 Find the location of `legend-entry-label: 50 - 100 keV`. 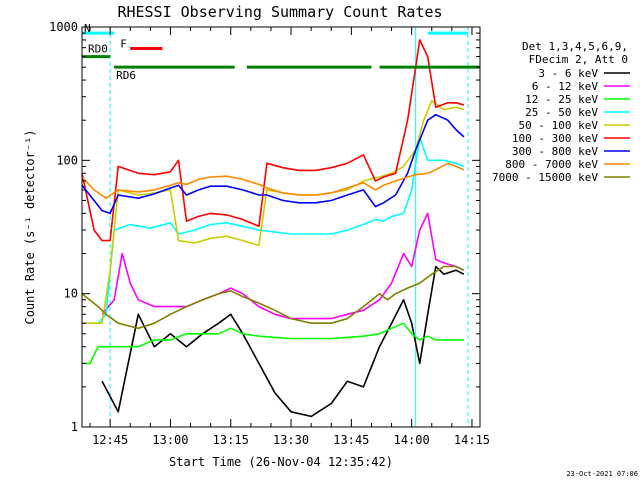

legend-entry-label: 50 - 100 keV is located at coordinates (559, 125).